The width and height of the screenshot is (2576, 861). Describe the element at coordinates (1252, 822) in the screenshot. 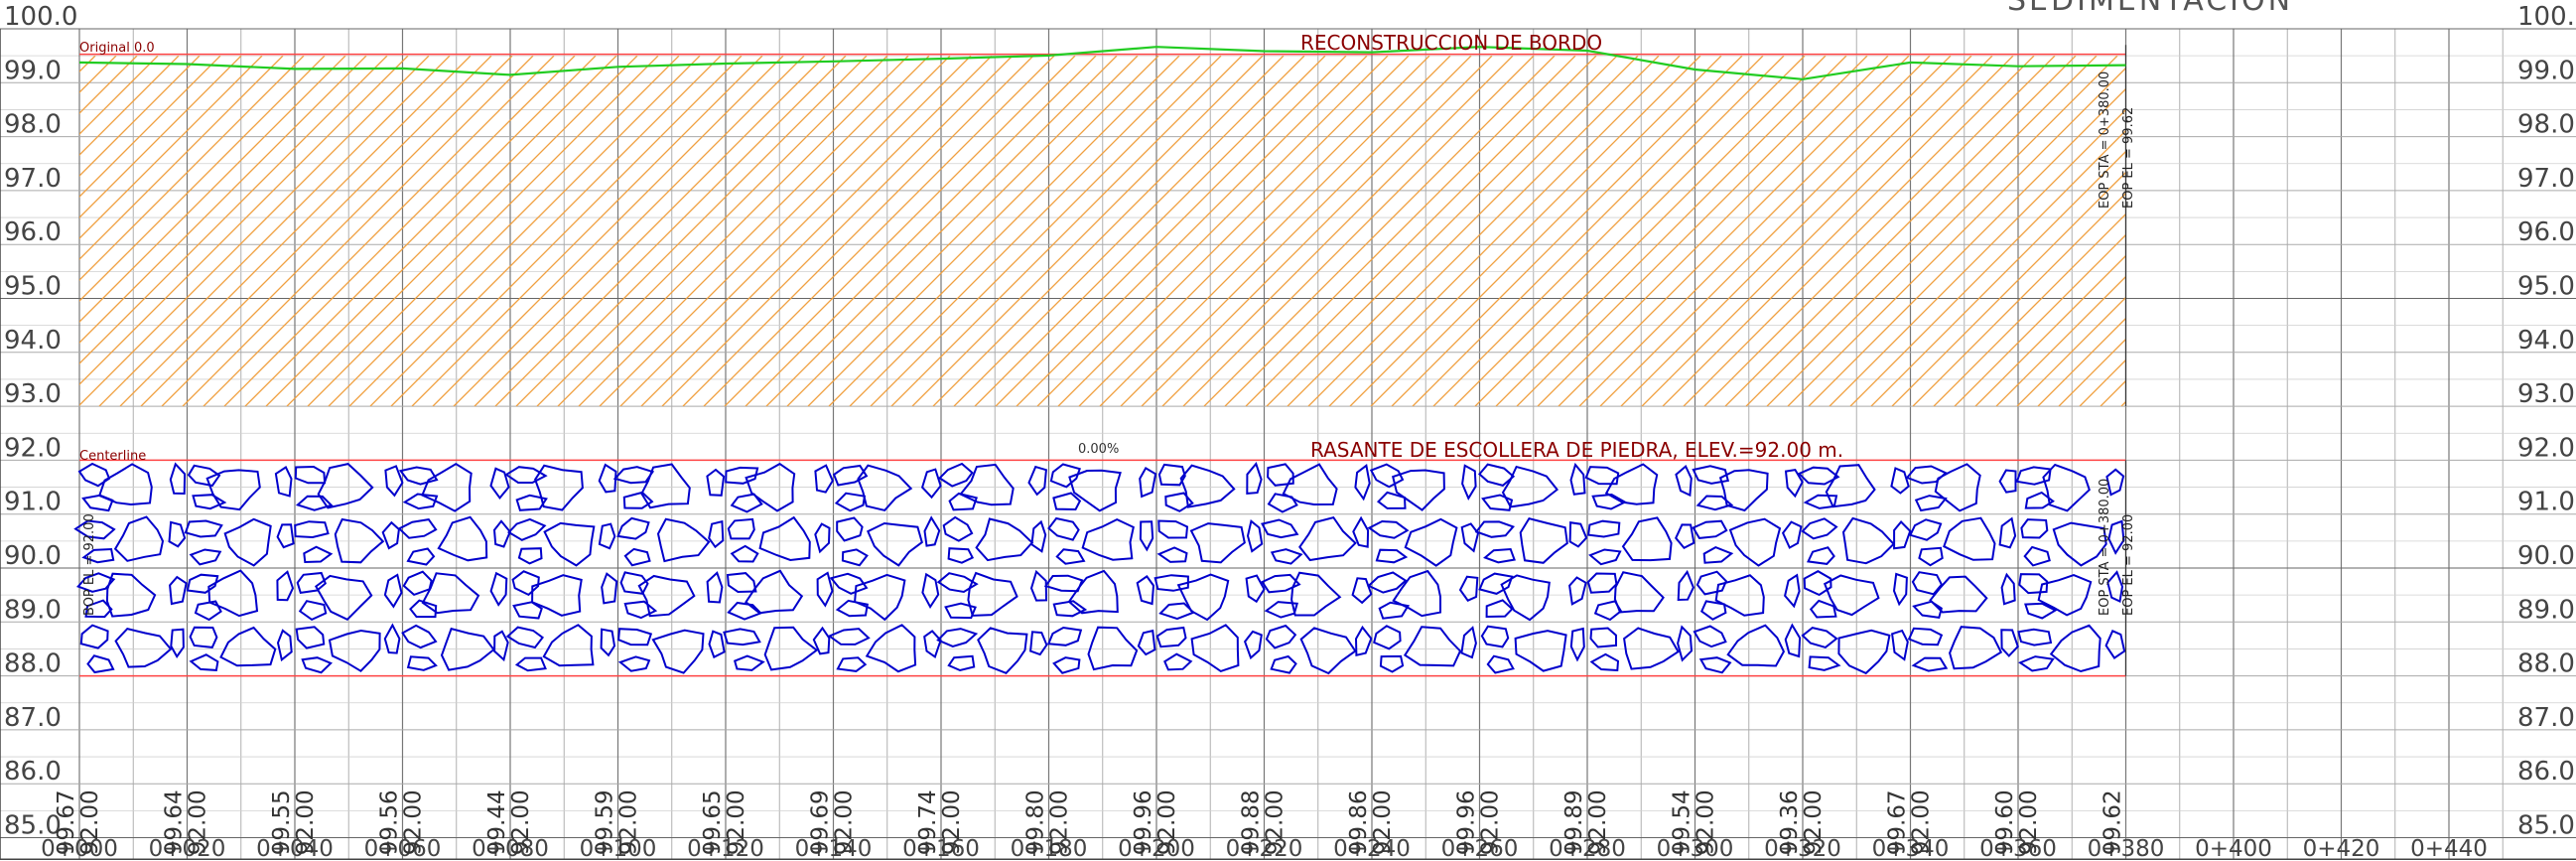

I see `existing-elevation-value: 99.88` at that location.